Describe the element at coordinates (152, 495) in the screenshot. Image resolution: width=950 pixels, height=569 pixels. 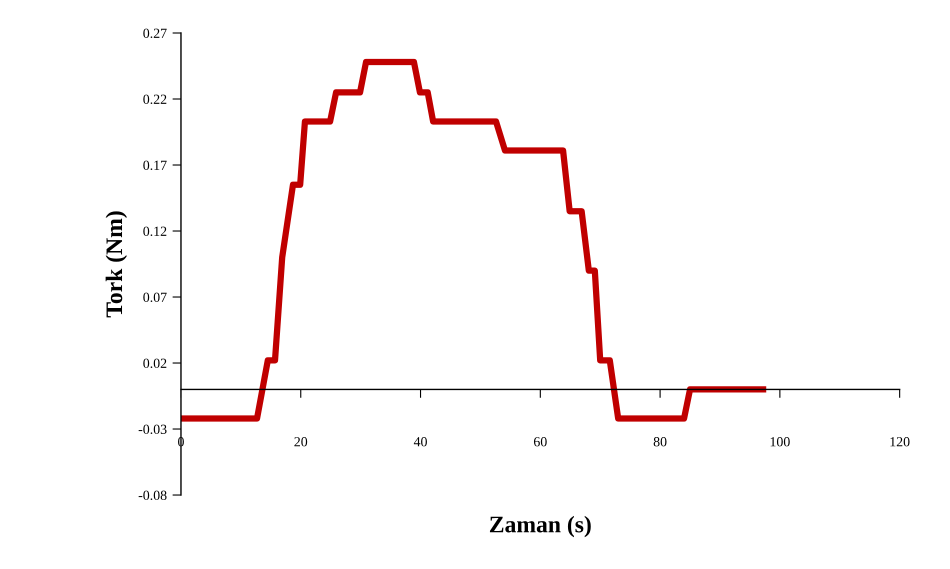
I see `y-tick-label: -0.08` at that location.